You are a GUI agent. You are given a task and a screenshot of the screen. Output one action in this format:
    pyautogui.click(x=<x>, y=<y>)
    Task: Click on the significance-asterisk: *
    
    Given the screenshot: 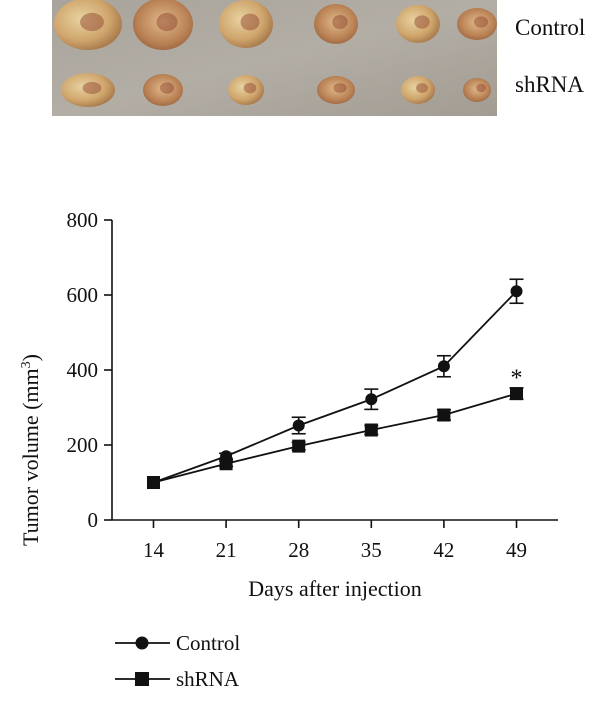 What is the action you would take?
    pyautogui.click(x=517, y=379)
    